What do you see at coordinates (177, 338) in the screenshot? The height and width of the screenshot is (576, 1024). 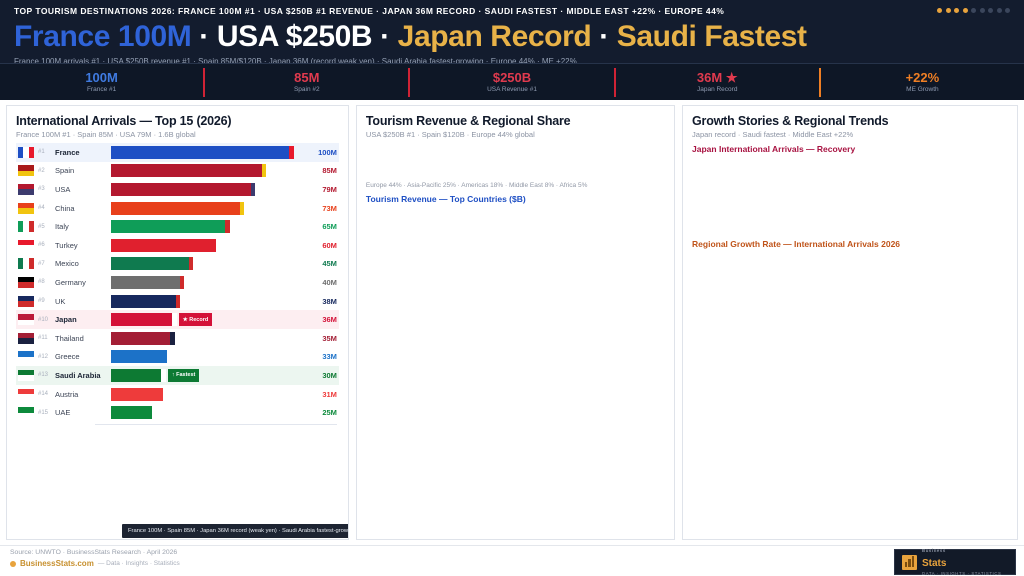 I see `arrivals-row: #11 Thailand 35M` at bounding box center [177, 338].